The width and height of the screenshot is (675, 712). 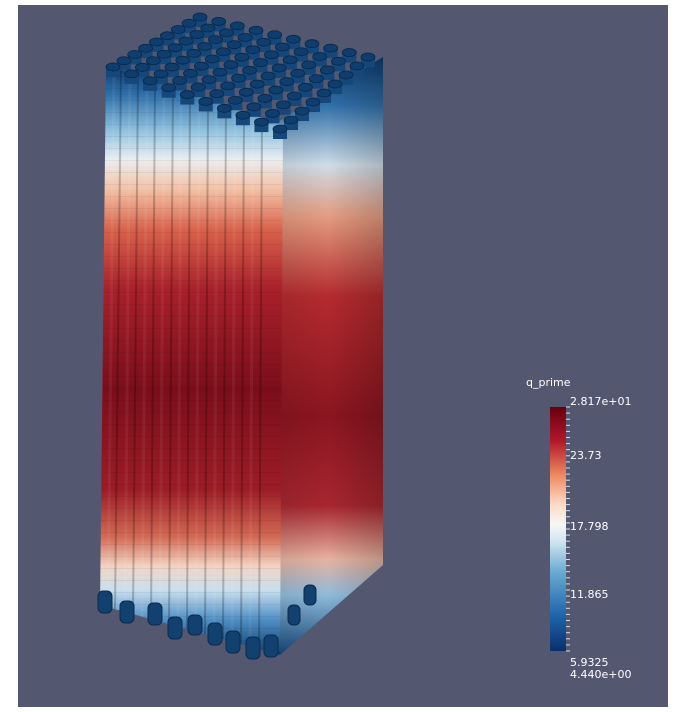 I want to click on colorbar-max-label: 2.817e+01, so click(x=601, y=401).